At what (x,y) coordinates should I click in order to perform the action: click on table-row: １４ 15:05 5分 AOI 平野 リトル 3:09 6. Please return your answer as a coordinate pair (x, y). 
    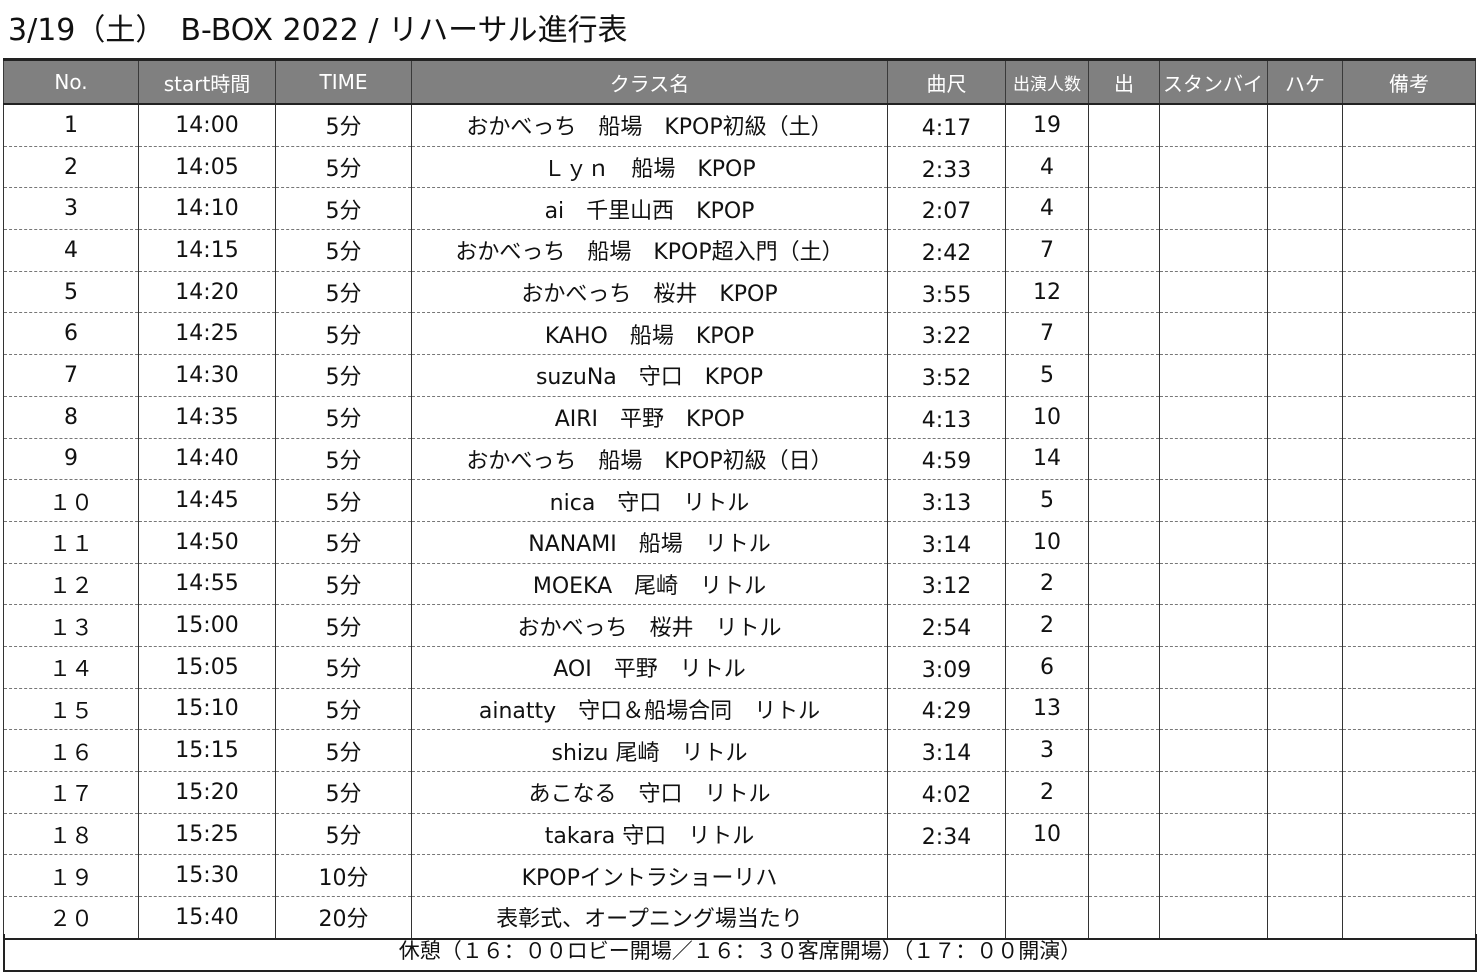
    Looking at the image, I should click on (739, 667).